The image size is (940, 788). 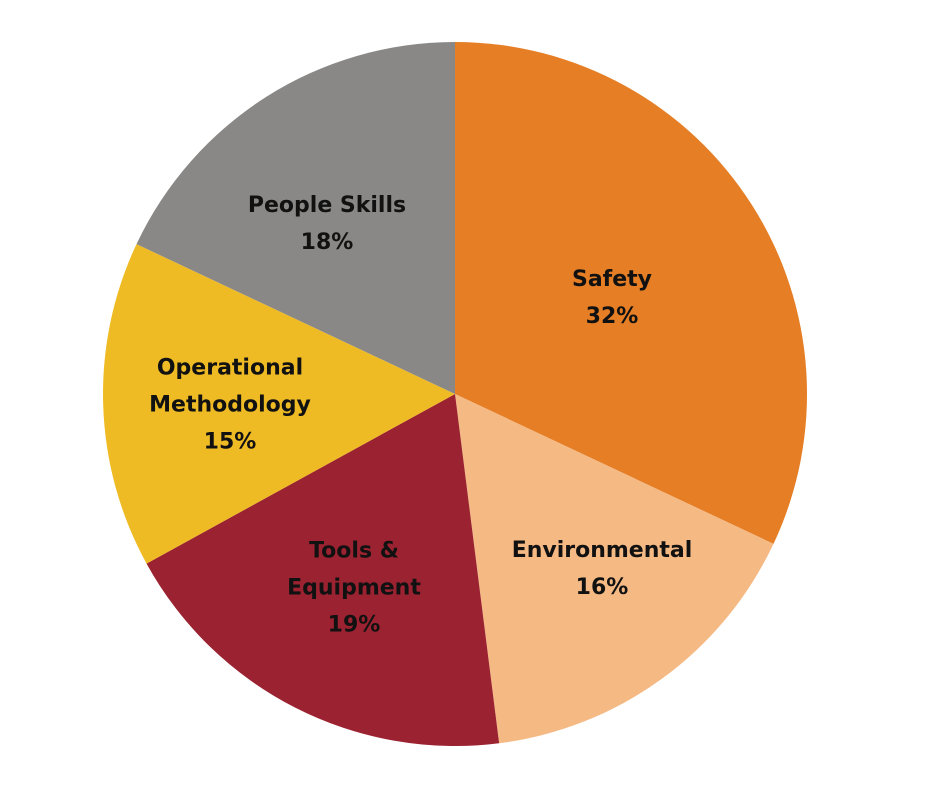 I want to click on slice-label: Operational Methodology 15%, so click(x=230, y=405).